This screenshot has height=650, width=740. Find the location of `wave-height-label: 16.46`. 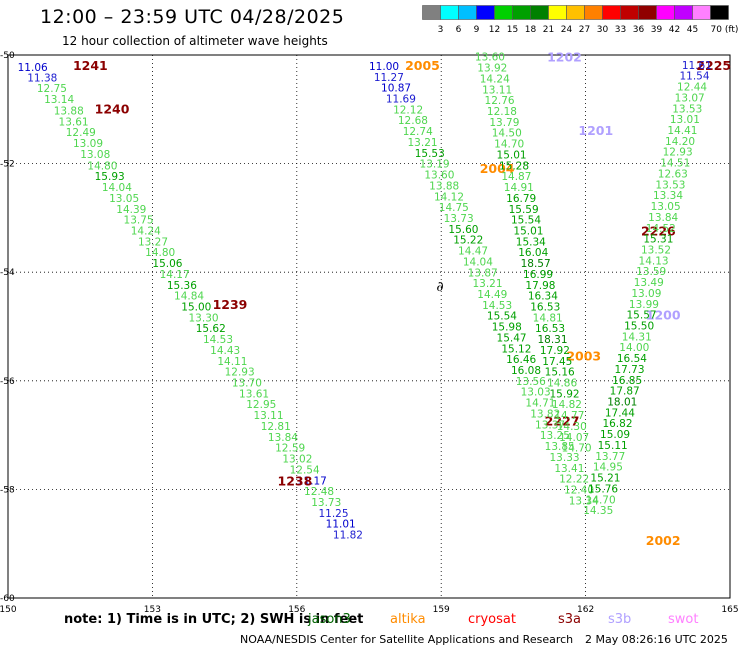

wave-height-label: 16.46 is located at coordinates (521, 360).